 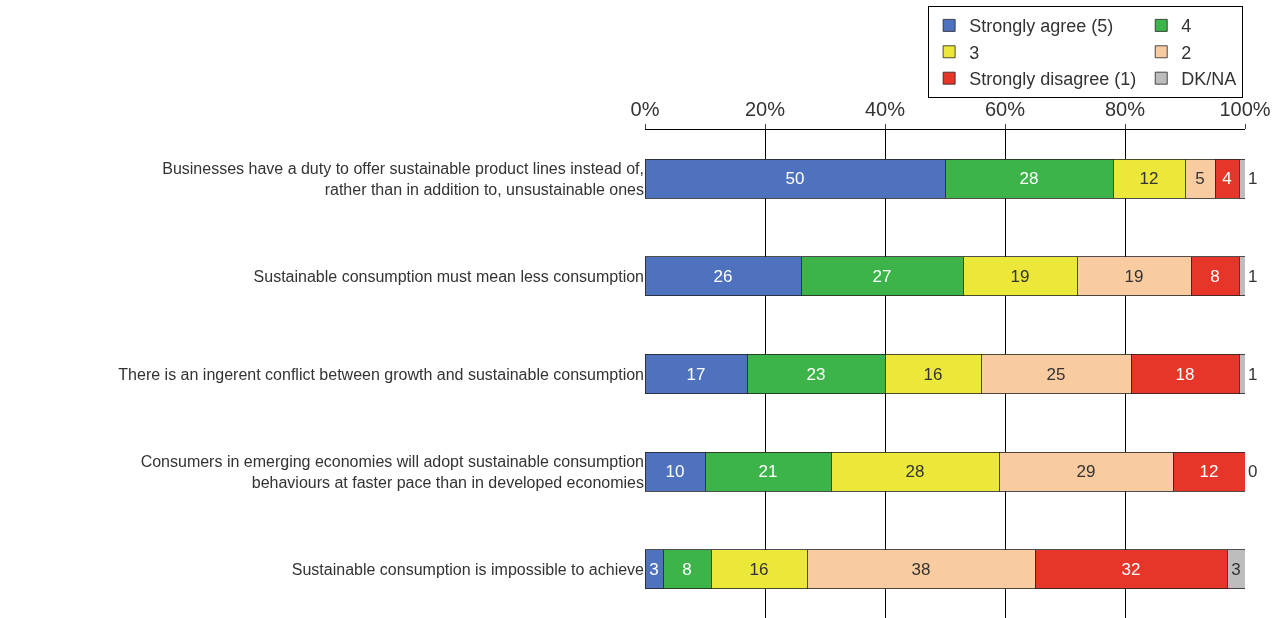 I want to click on legend-label: 2, so click(x=1186, y=52).